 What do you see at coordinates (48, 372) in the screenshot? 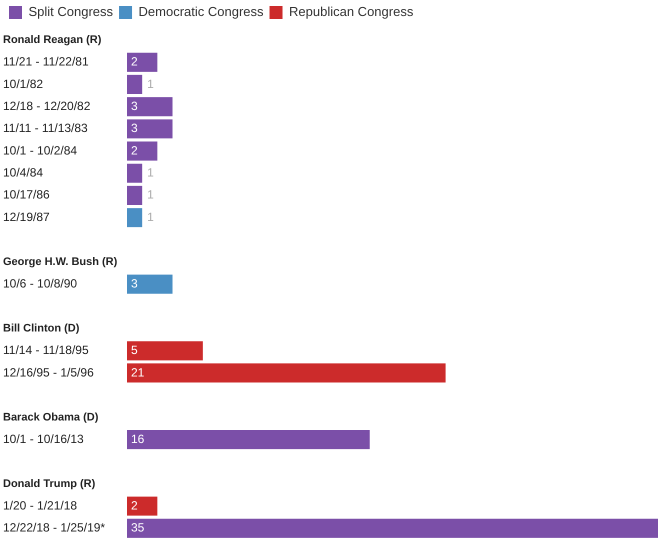
I see `y-tick-label: 12/16/95 - 1/5/96` at bounding box center [48, 372].